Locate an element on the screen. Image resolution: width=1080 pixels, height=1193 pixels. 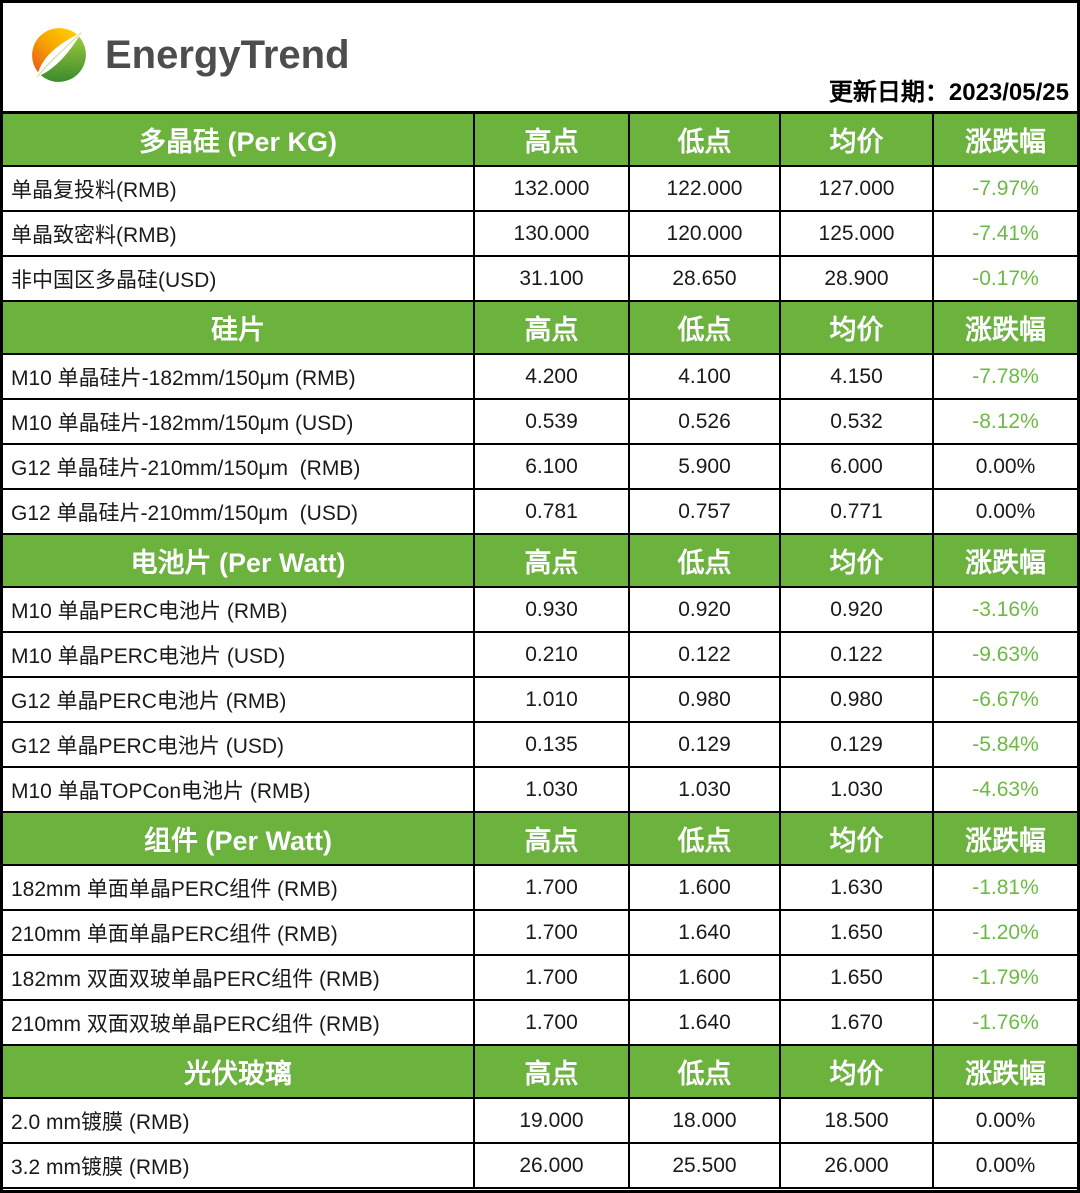
update-date: 更新日期：2023/05/25 is located at coordinates (949, 89).